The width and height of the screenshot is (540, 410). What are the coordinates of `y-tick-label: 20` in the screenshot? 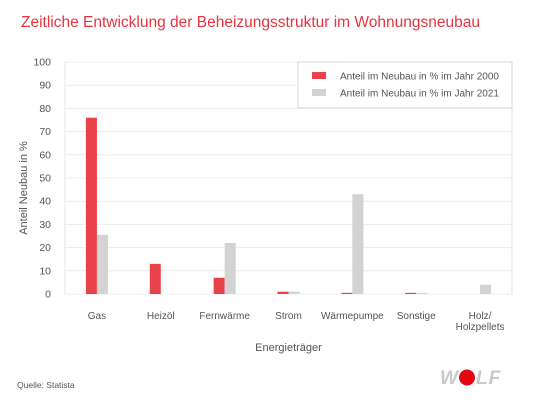 It's located at (45, 248).